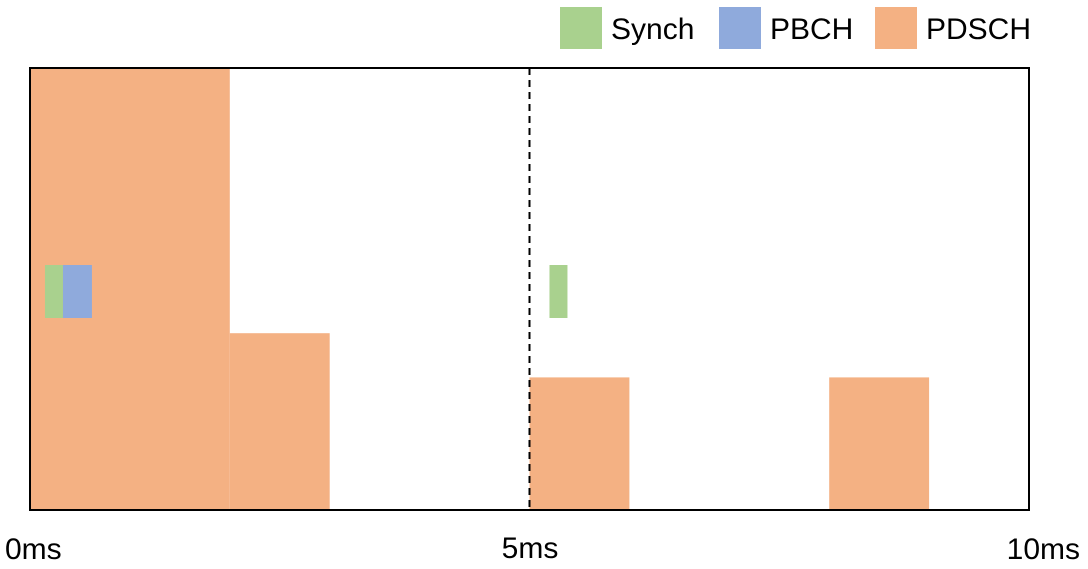  What do you see at coordinates (530, 548) in the screenshot?
I see `tick-label-mid: 5ms` at bounding box center [530, 548].